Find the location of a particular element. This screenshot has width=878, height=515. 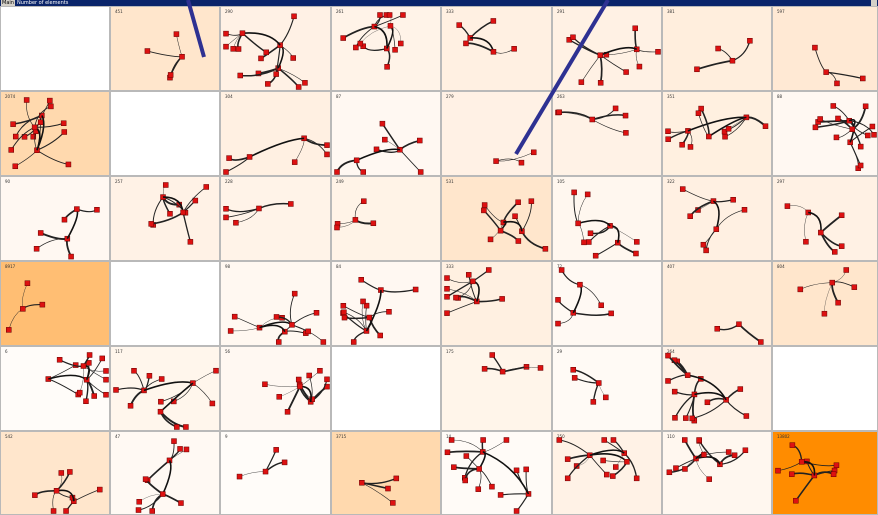

treemap-cell: 381 is located at coordinates (717, 48).